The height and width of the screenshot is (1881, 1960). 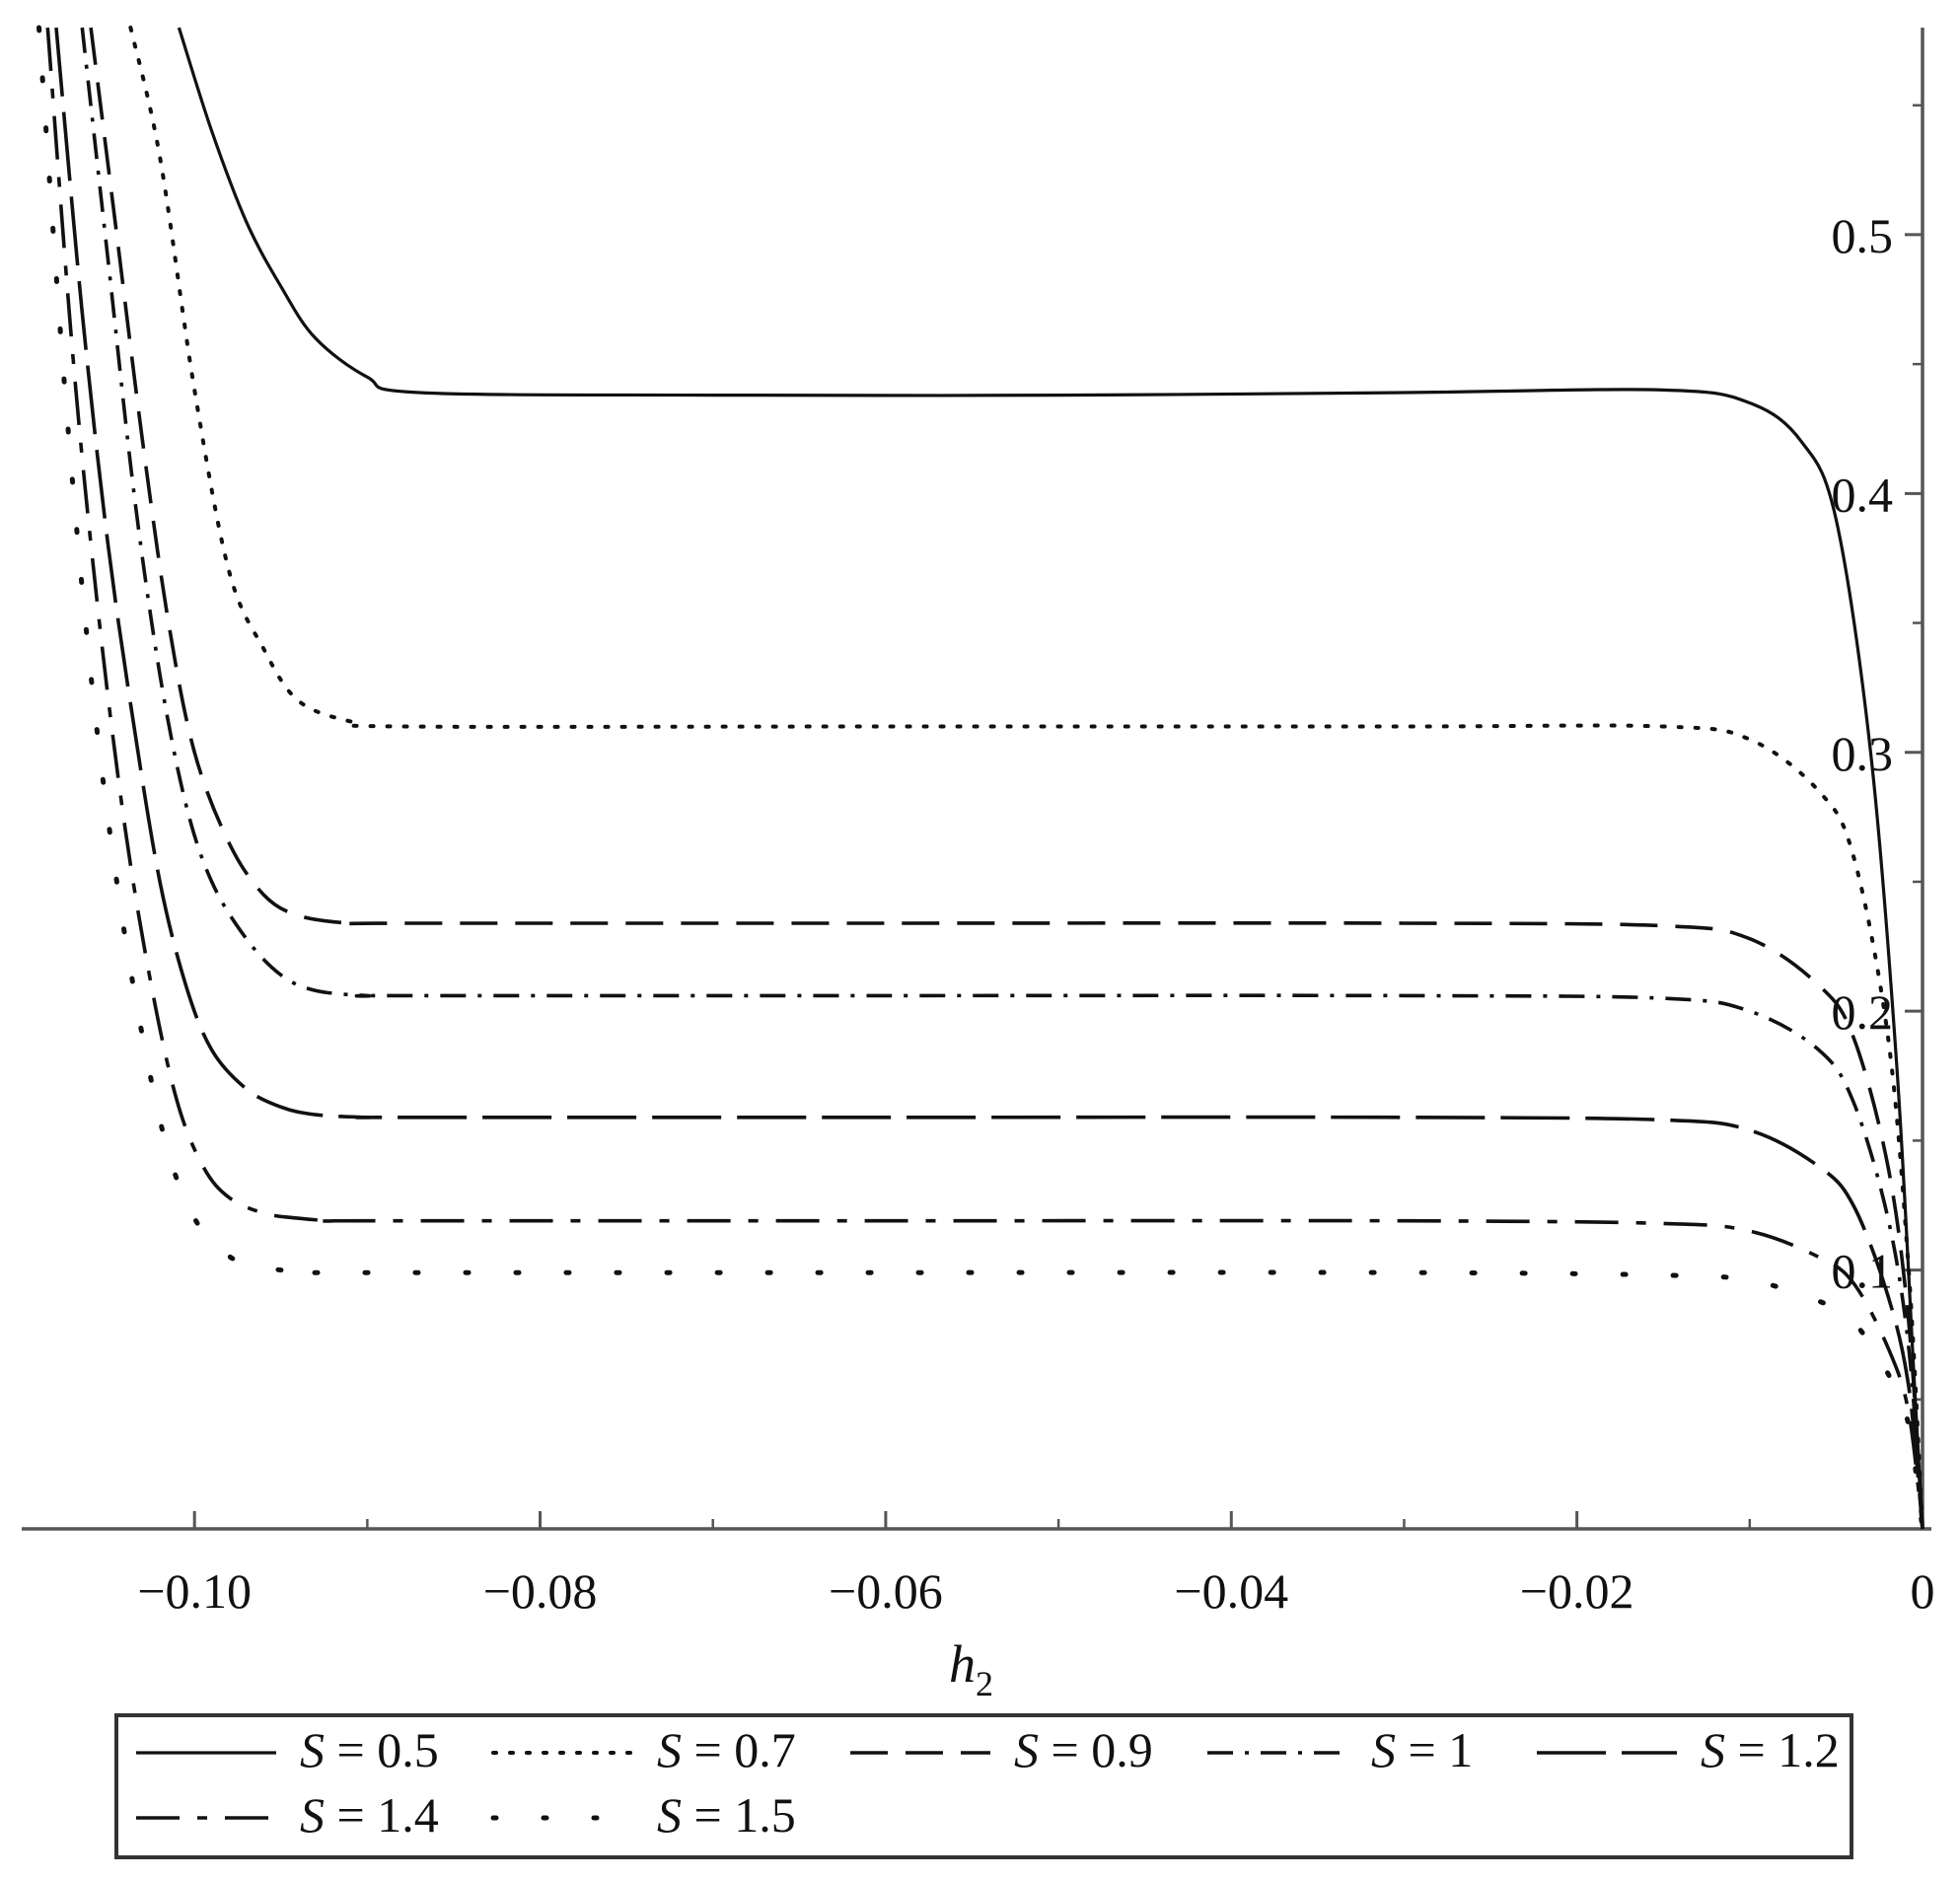 I want to click on x-tick-label: 0, so click(x=1923, y=1591).